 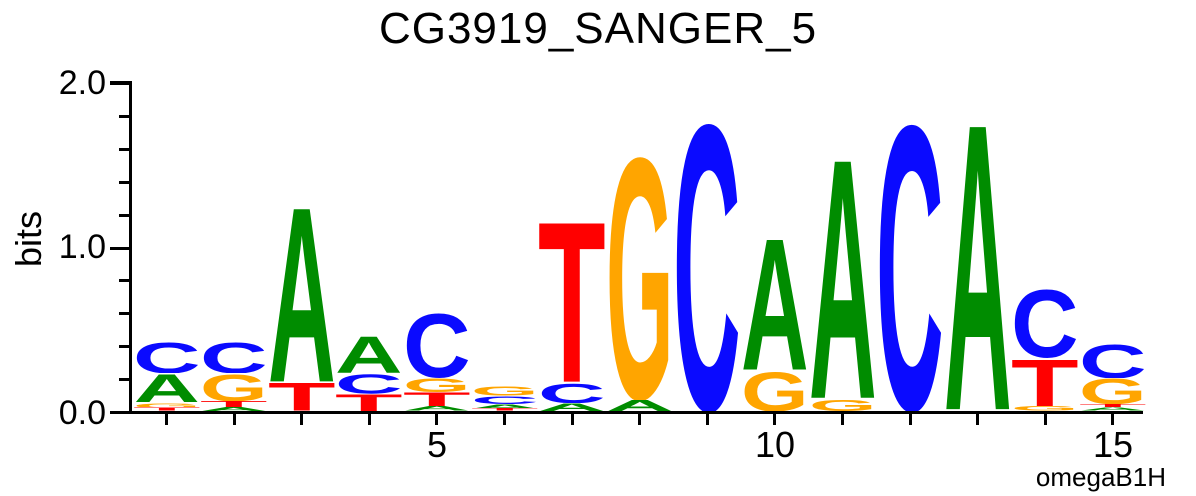 I want to click on y-minor-tick-1.4, so click(x=125, y=182).